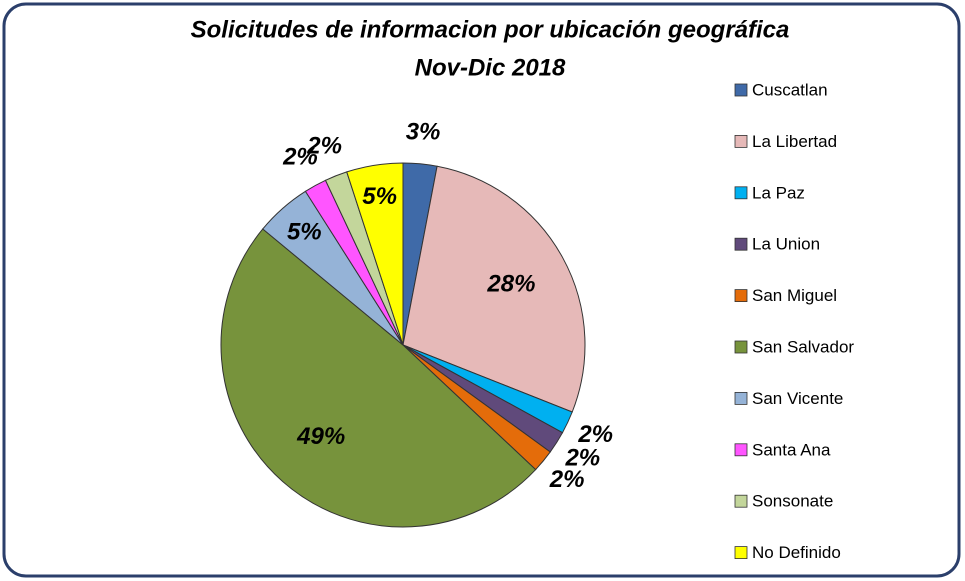 The image size is (965, 581). What do you see at coordinates (423, 131) in the screenshot?
I see `data-label: 3%` at bounding box center [423, 131].